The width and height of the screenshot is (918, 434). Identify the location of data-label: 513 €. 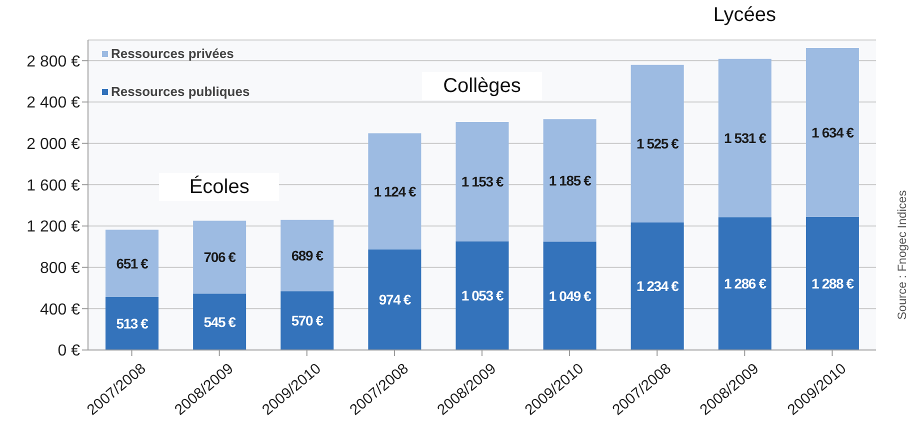
(132, 323).